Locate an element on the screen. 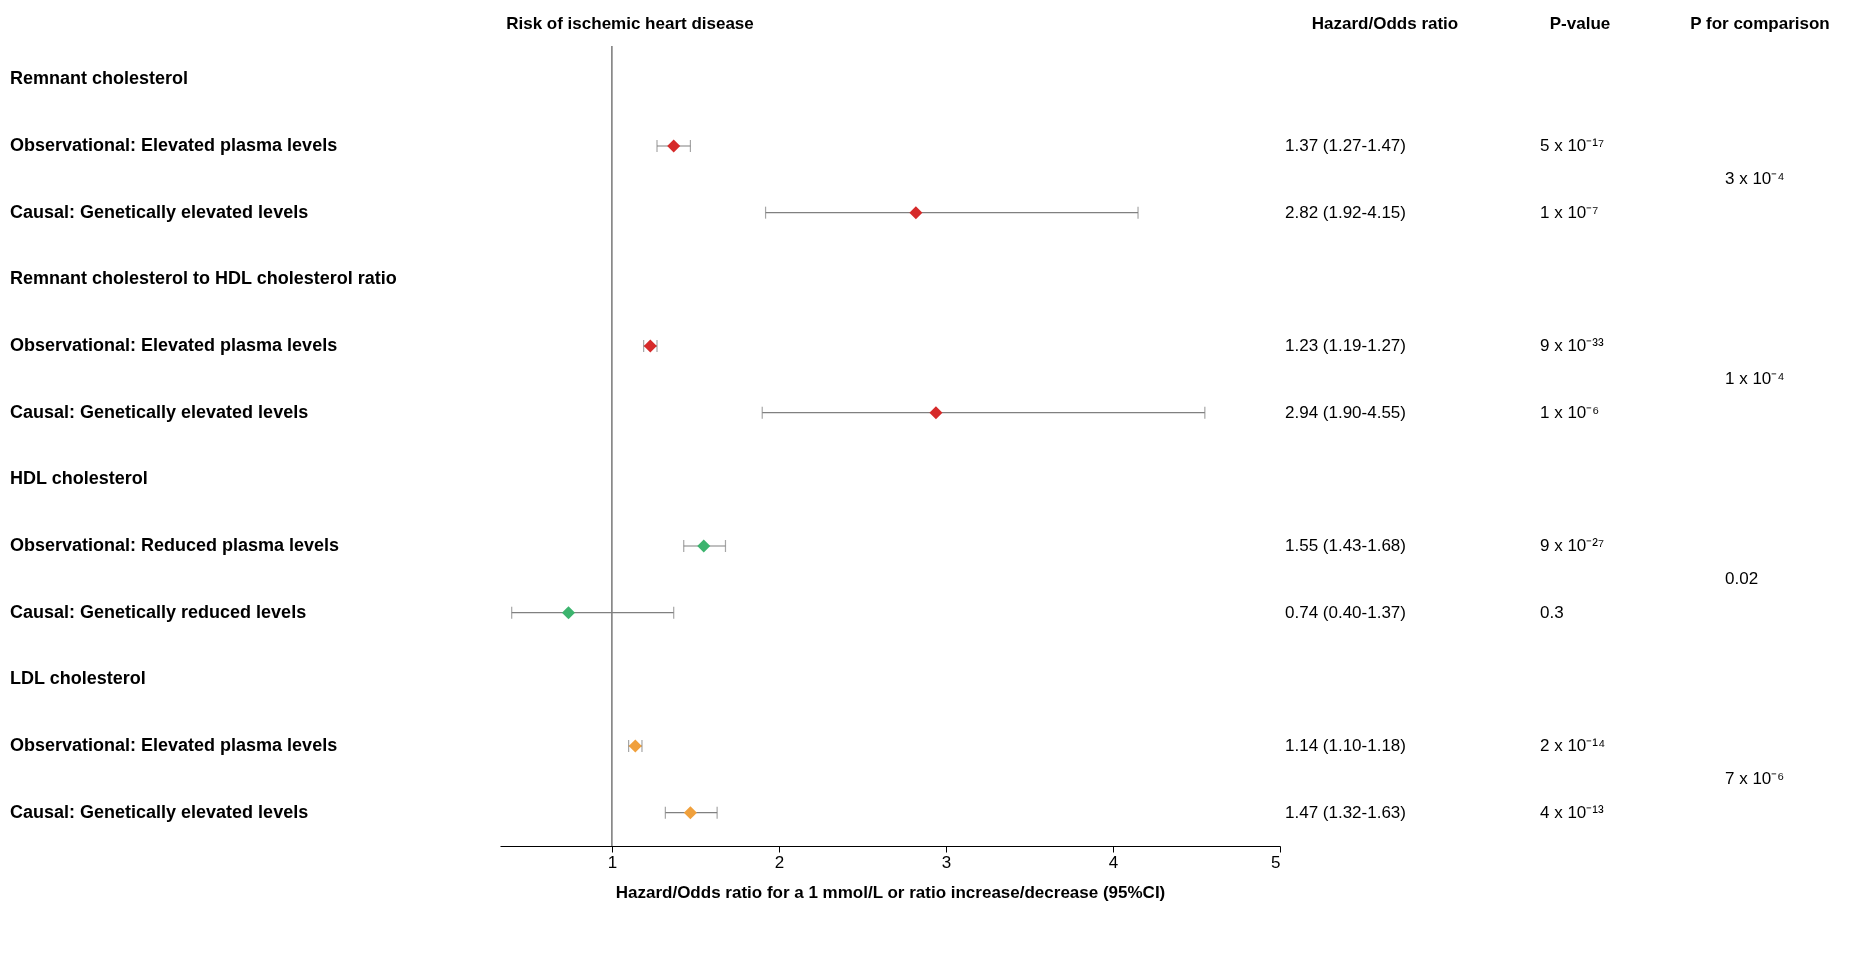 The image size is (1875, 960). x-tick-label: 2 is located at coordinates (779, 862).